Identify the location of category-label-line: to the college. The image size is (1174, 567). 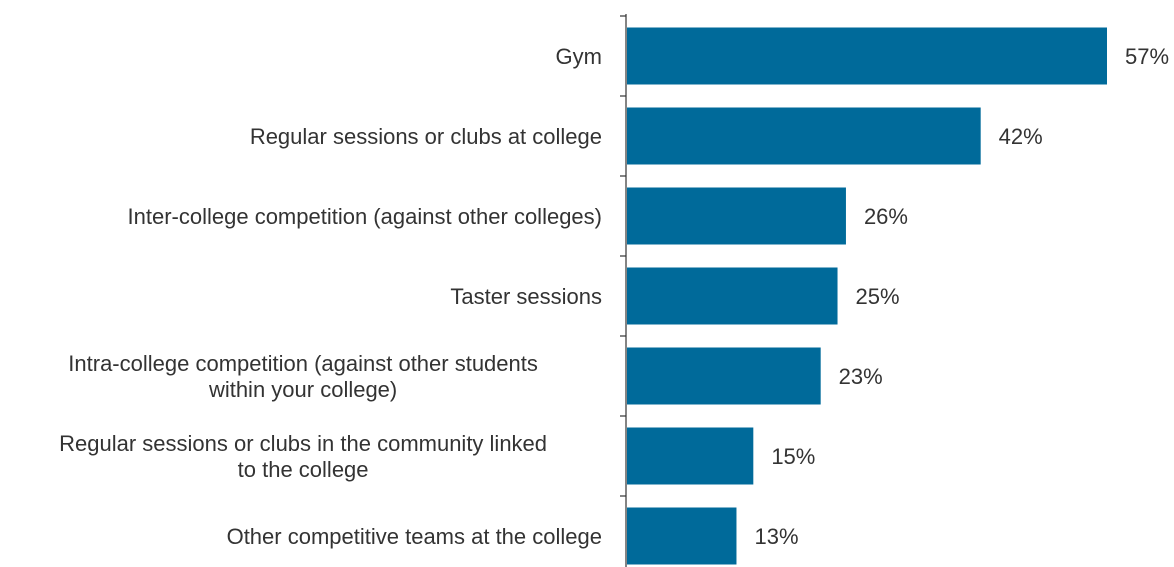
(303, 469).